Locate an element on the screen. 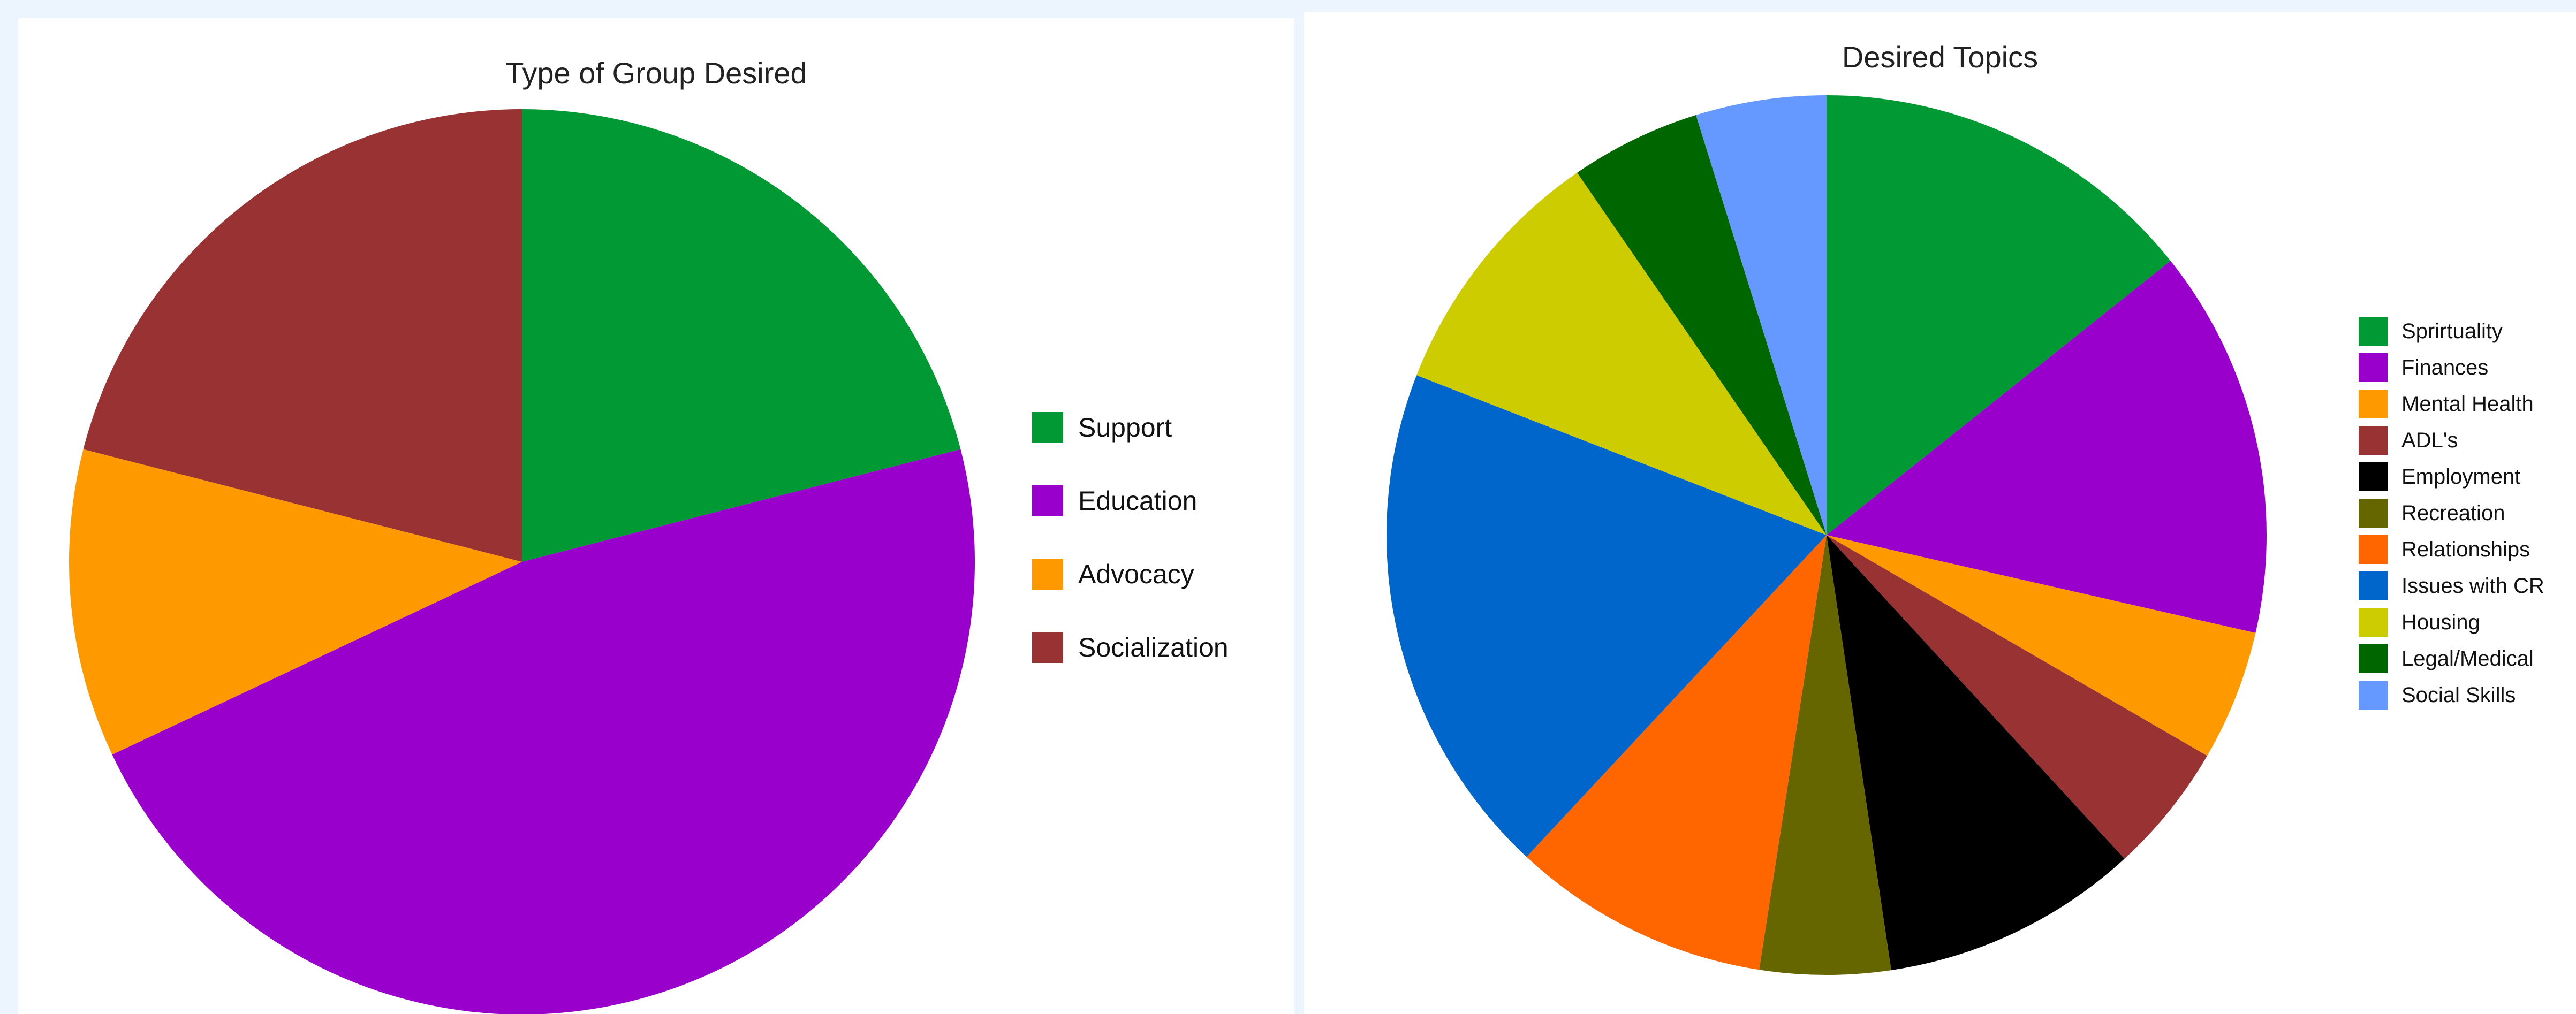 This screenshot has width=2576, height=1014. pie-slice-housing is located at coordinates (1621, 354).